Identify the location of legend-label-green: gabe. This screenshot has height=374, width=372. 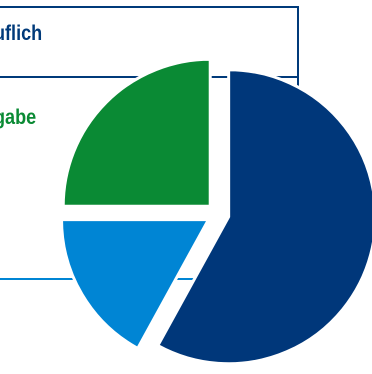
(18, 117).